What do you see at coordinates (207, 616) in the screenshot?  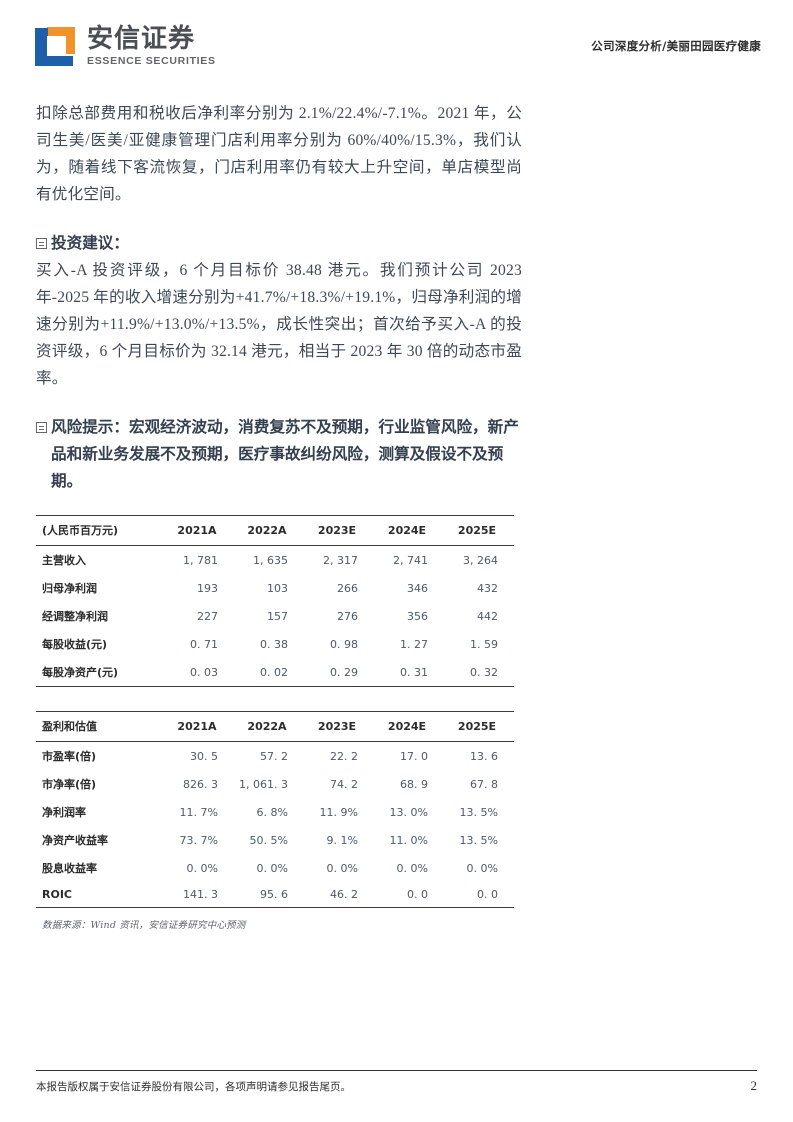 I see `table1-row2-val0: 227` at bounding box center [207, 616].